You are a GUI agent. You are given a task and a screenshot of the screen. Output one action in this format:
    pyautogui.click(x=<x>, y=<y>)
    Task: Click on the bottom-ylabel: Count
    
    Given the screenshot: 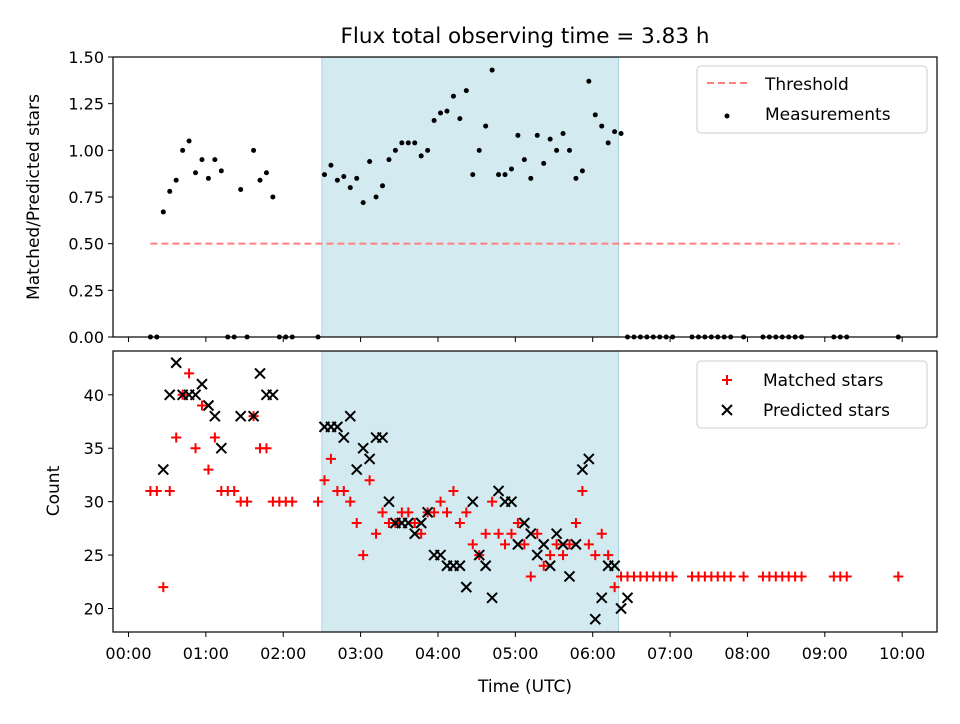 What is the action you would take?
    pyautogui.click(x=54, y=490)
    